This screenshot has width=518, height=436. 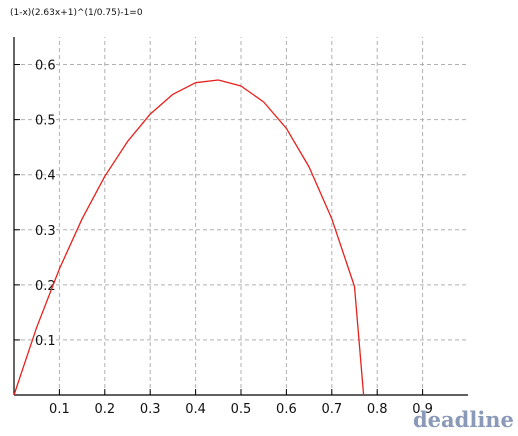 I want to click on y-tick-label: 0.4, so click(x=45, y=176).